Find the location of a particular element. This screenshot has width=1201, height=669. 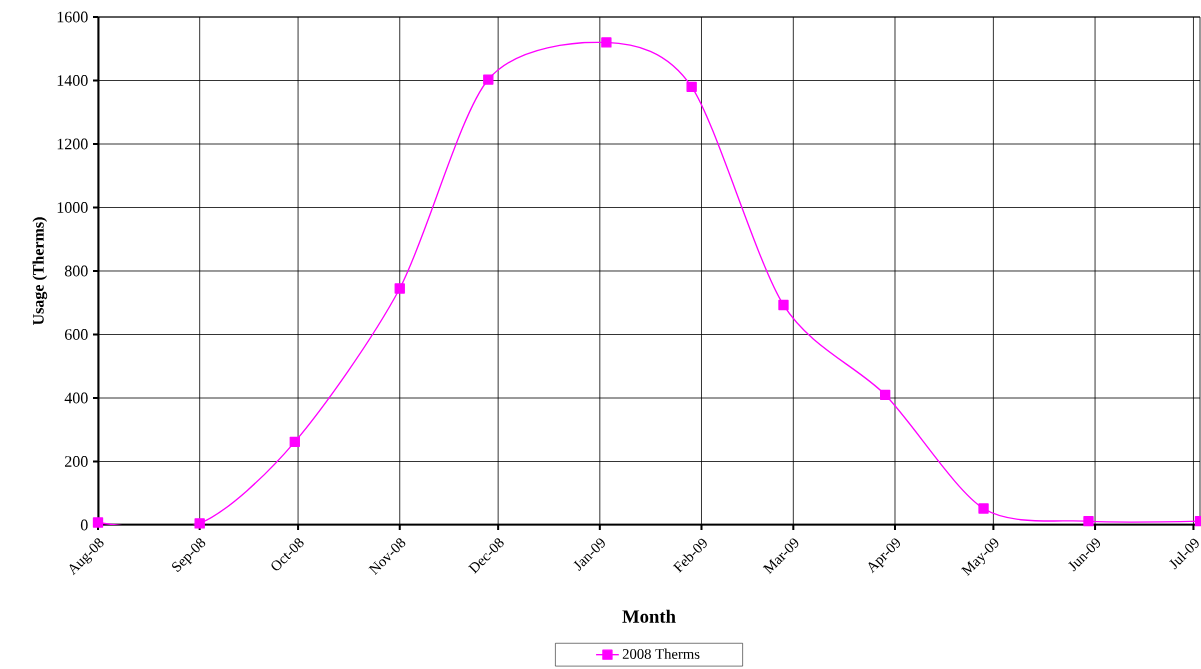

y-tick-label: 1000 is located at coordinates (72, 207).